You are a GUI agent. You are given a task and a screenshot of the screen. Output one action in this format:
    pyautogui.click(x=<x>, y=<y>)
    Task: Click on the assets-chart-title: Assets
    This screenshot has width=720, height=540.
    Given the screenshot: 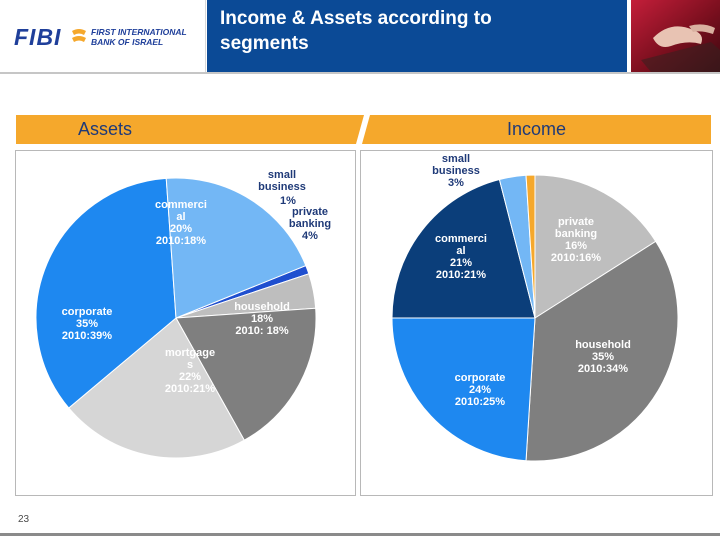 What is the action you would take?
    pyautogui.click(x=105, y=129)
    